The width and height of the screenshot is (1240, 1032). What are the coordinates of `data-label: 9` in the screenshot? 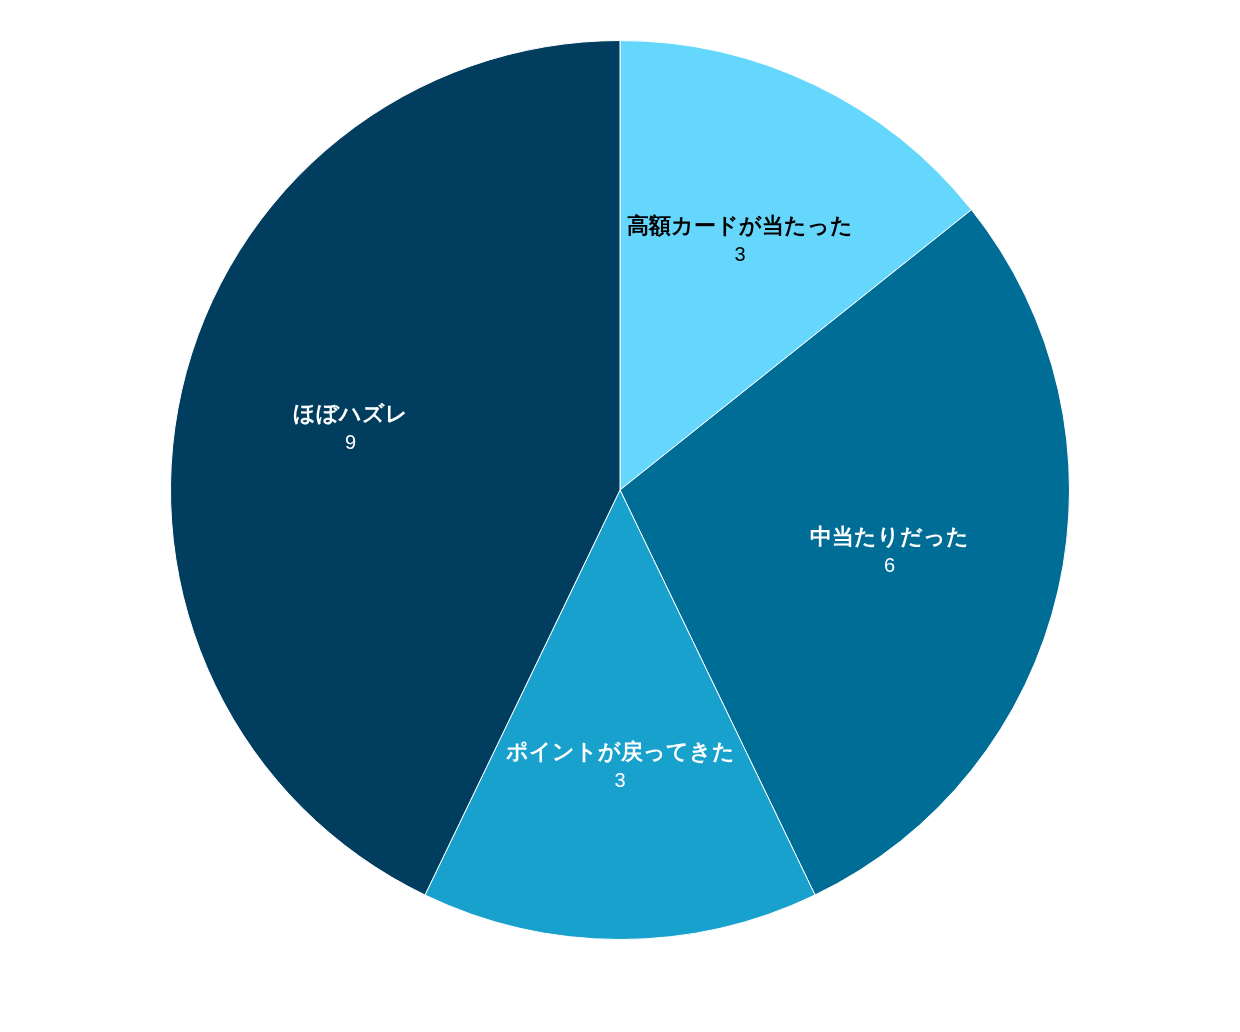 It's located at (350, 442).